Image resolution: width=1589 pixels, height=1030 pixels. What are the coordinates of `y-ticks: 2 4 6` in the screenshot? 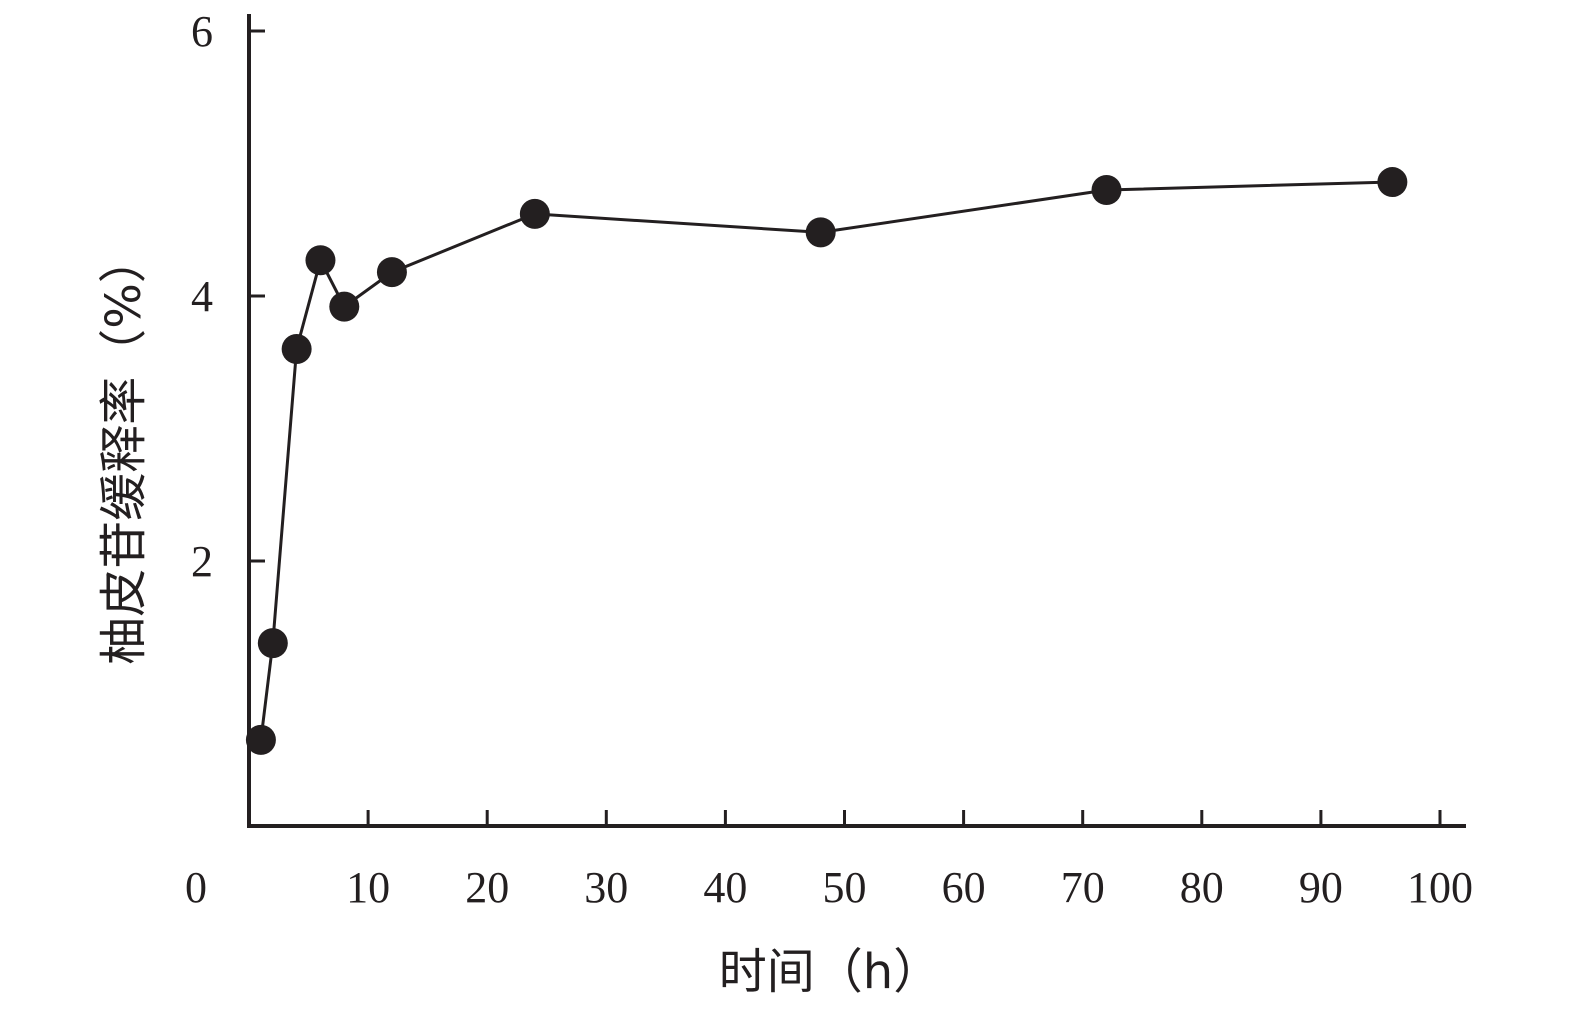 It's located at (228, 296).